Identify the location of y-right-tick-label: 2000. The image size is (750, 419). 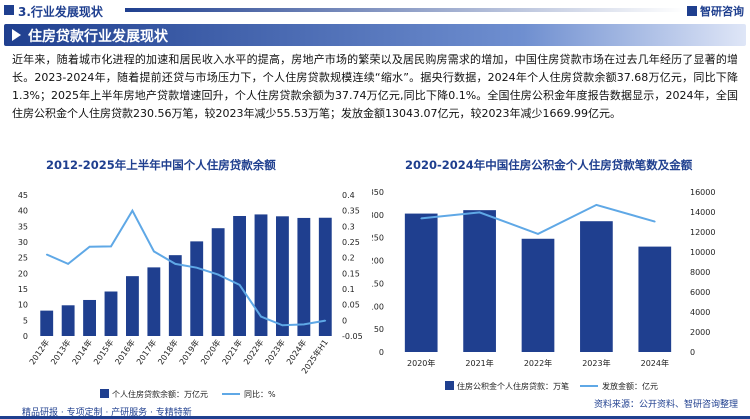
(700, 332).